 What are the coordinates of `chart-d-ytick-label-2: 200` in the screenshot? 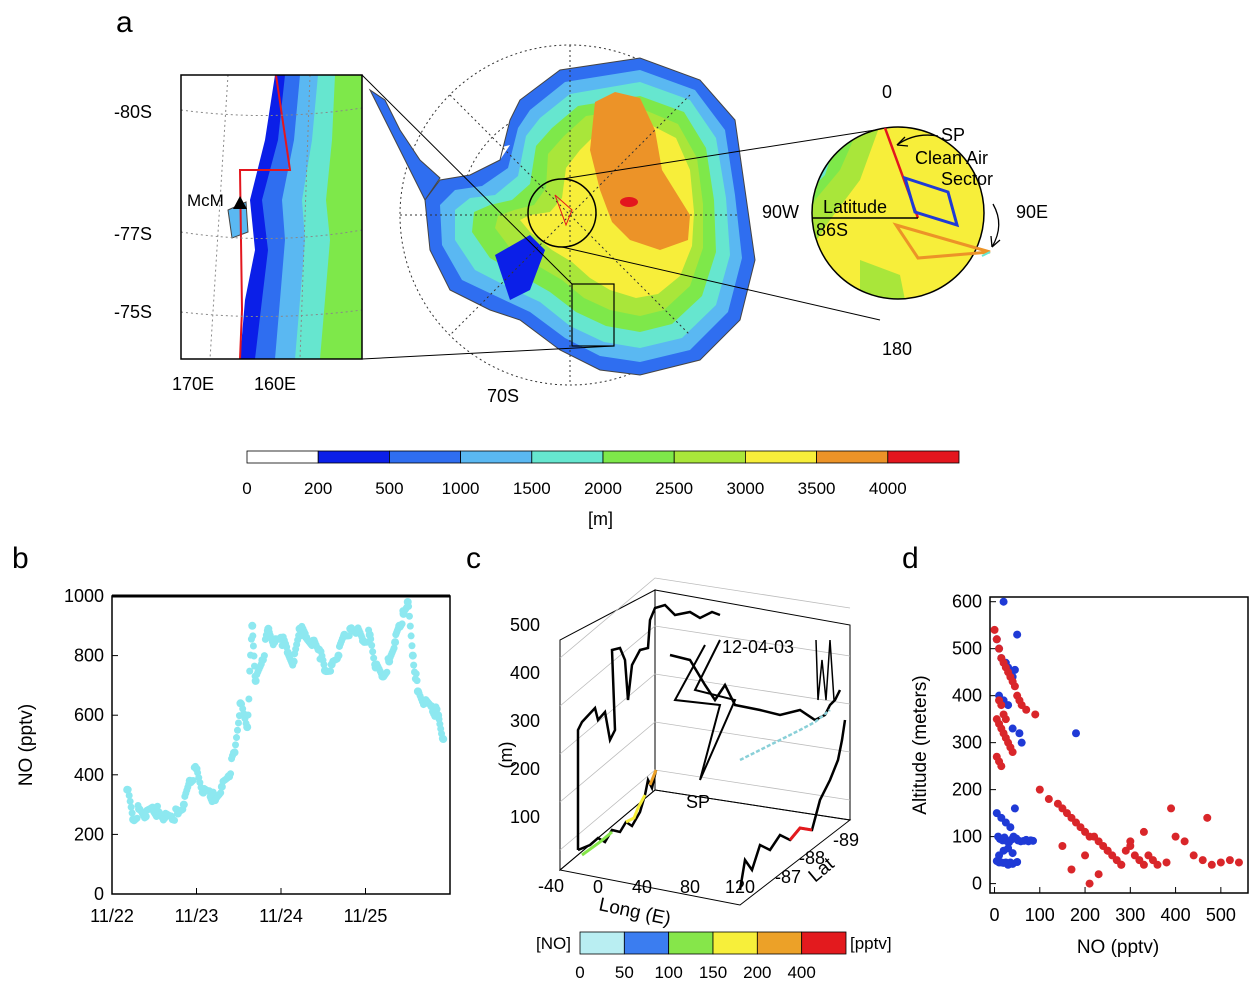 It's located at (967, 790).